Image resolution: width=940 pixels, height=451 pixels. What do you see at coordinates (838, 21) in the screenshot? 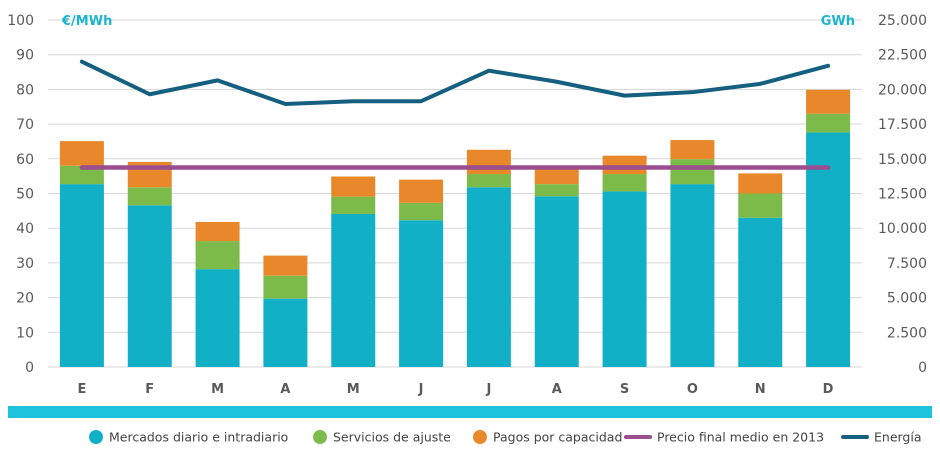
I see `right-axis-unit: GWh` at bounding box center [838, 21].